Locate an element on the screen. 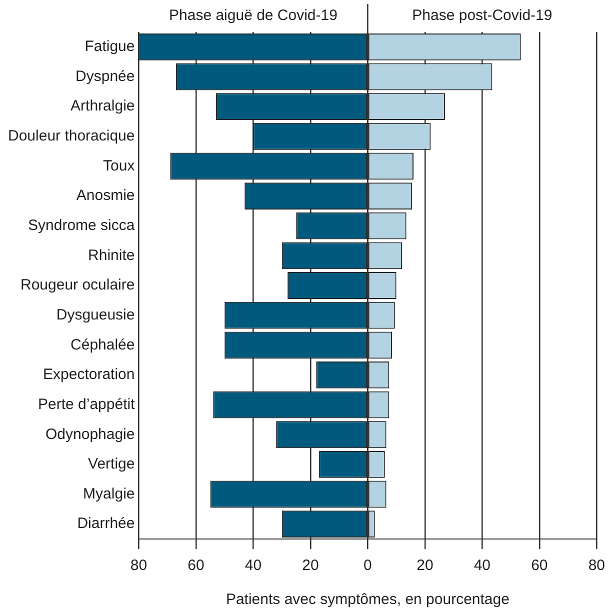 Image resolution: width=613 pixels, height=615 pixels. y-tick-label: Dysgueusie is located at coordinates (95, 315).